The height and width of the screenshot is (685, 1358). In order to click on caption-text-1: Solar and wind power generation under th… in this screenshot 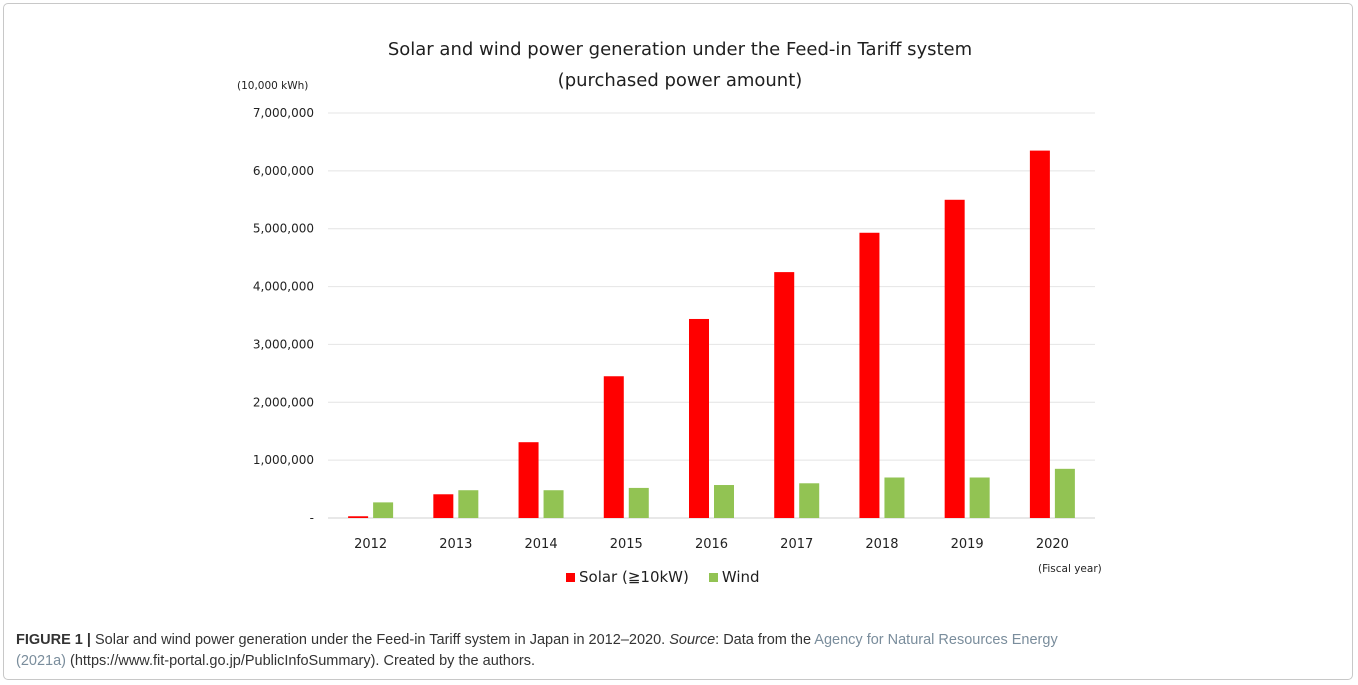, I will do `click(380, 640)`.